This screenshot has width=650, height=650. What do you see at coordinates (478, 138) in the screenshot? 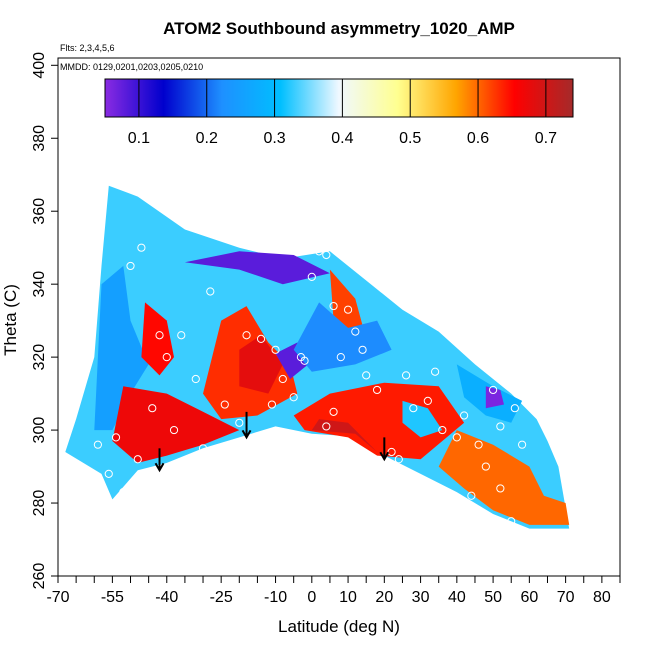
I see `colorbar-tick-label: 0.6` at bounding box center [478, 138].